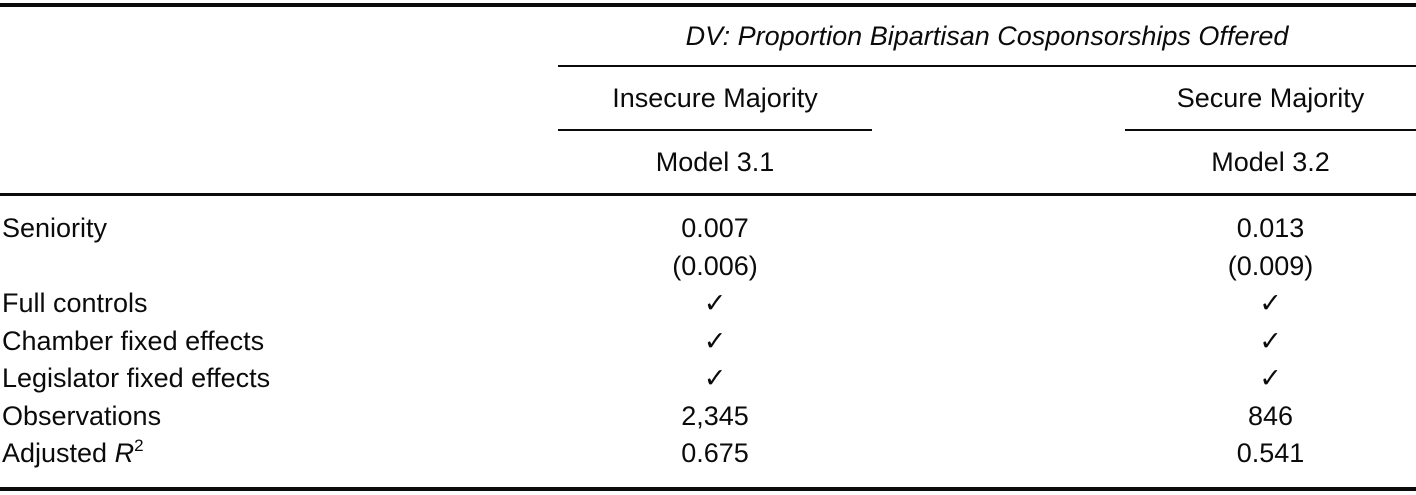 This screenshot has width=1416, height=495. I want to click on model-header-3-2: Model 3.2, so click(1270, 161).